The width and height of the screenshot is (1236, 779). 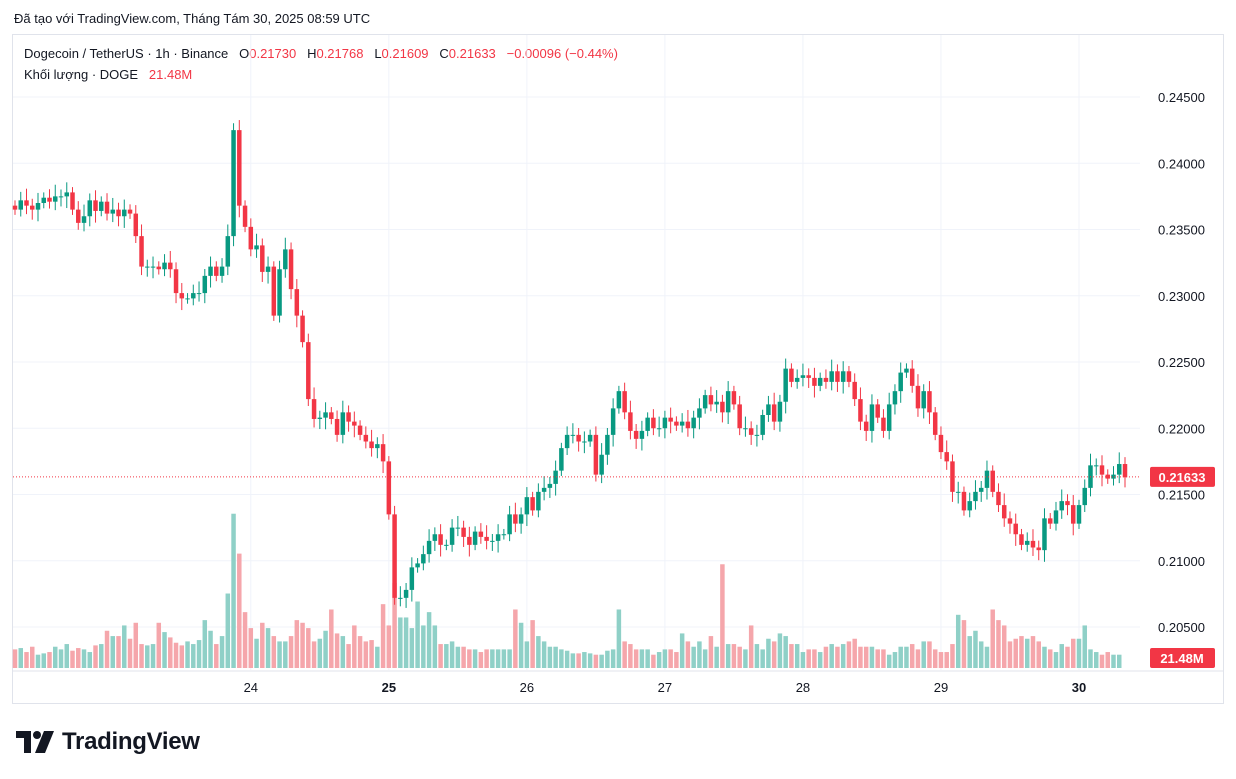 What do you see at coordinates (1182, 476) in the screenshot?
I see `last-price-badge` at bounding box center [1182, 476].